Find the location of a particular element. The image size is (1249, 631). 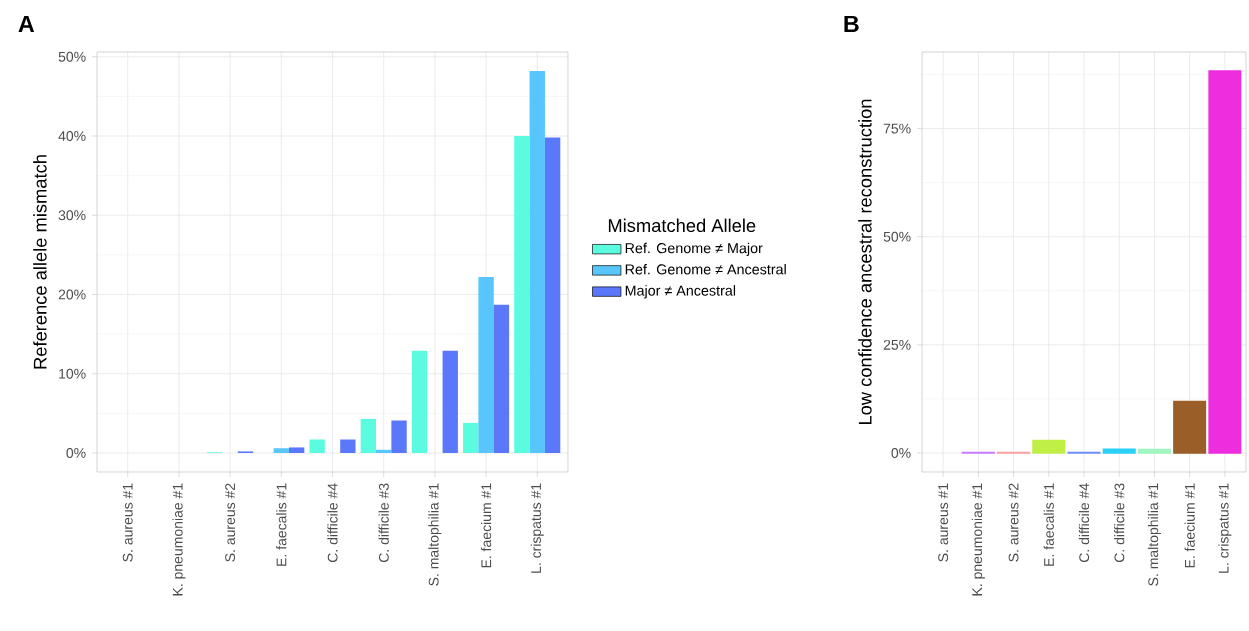

y-axis-title: Low confidence ancestral reconstruction is located at coordinates (865, 262).